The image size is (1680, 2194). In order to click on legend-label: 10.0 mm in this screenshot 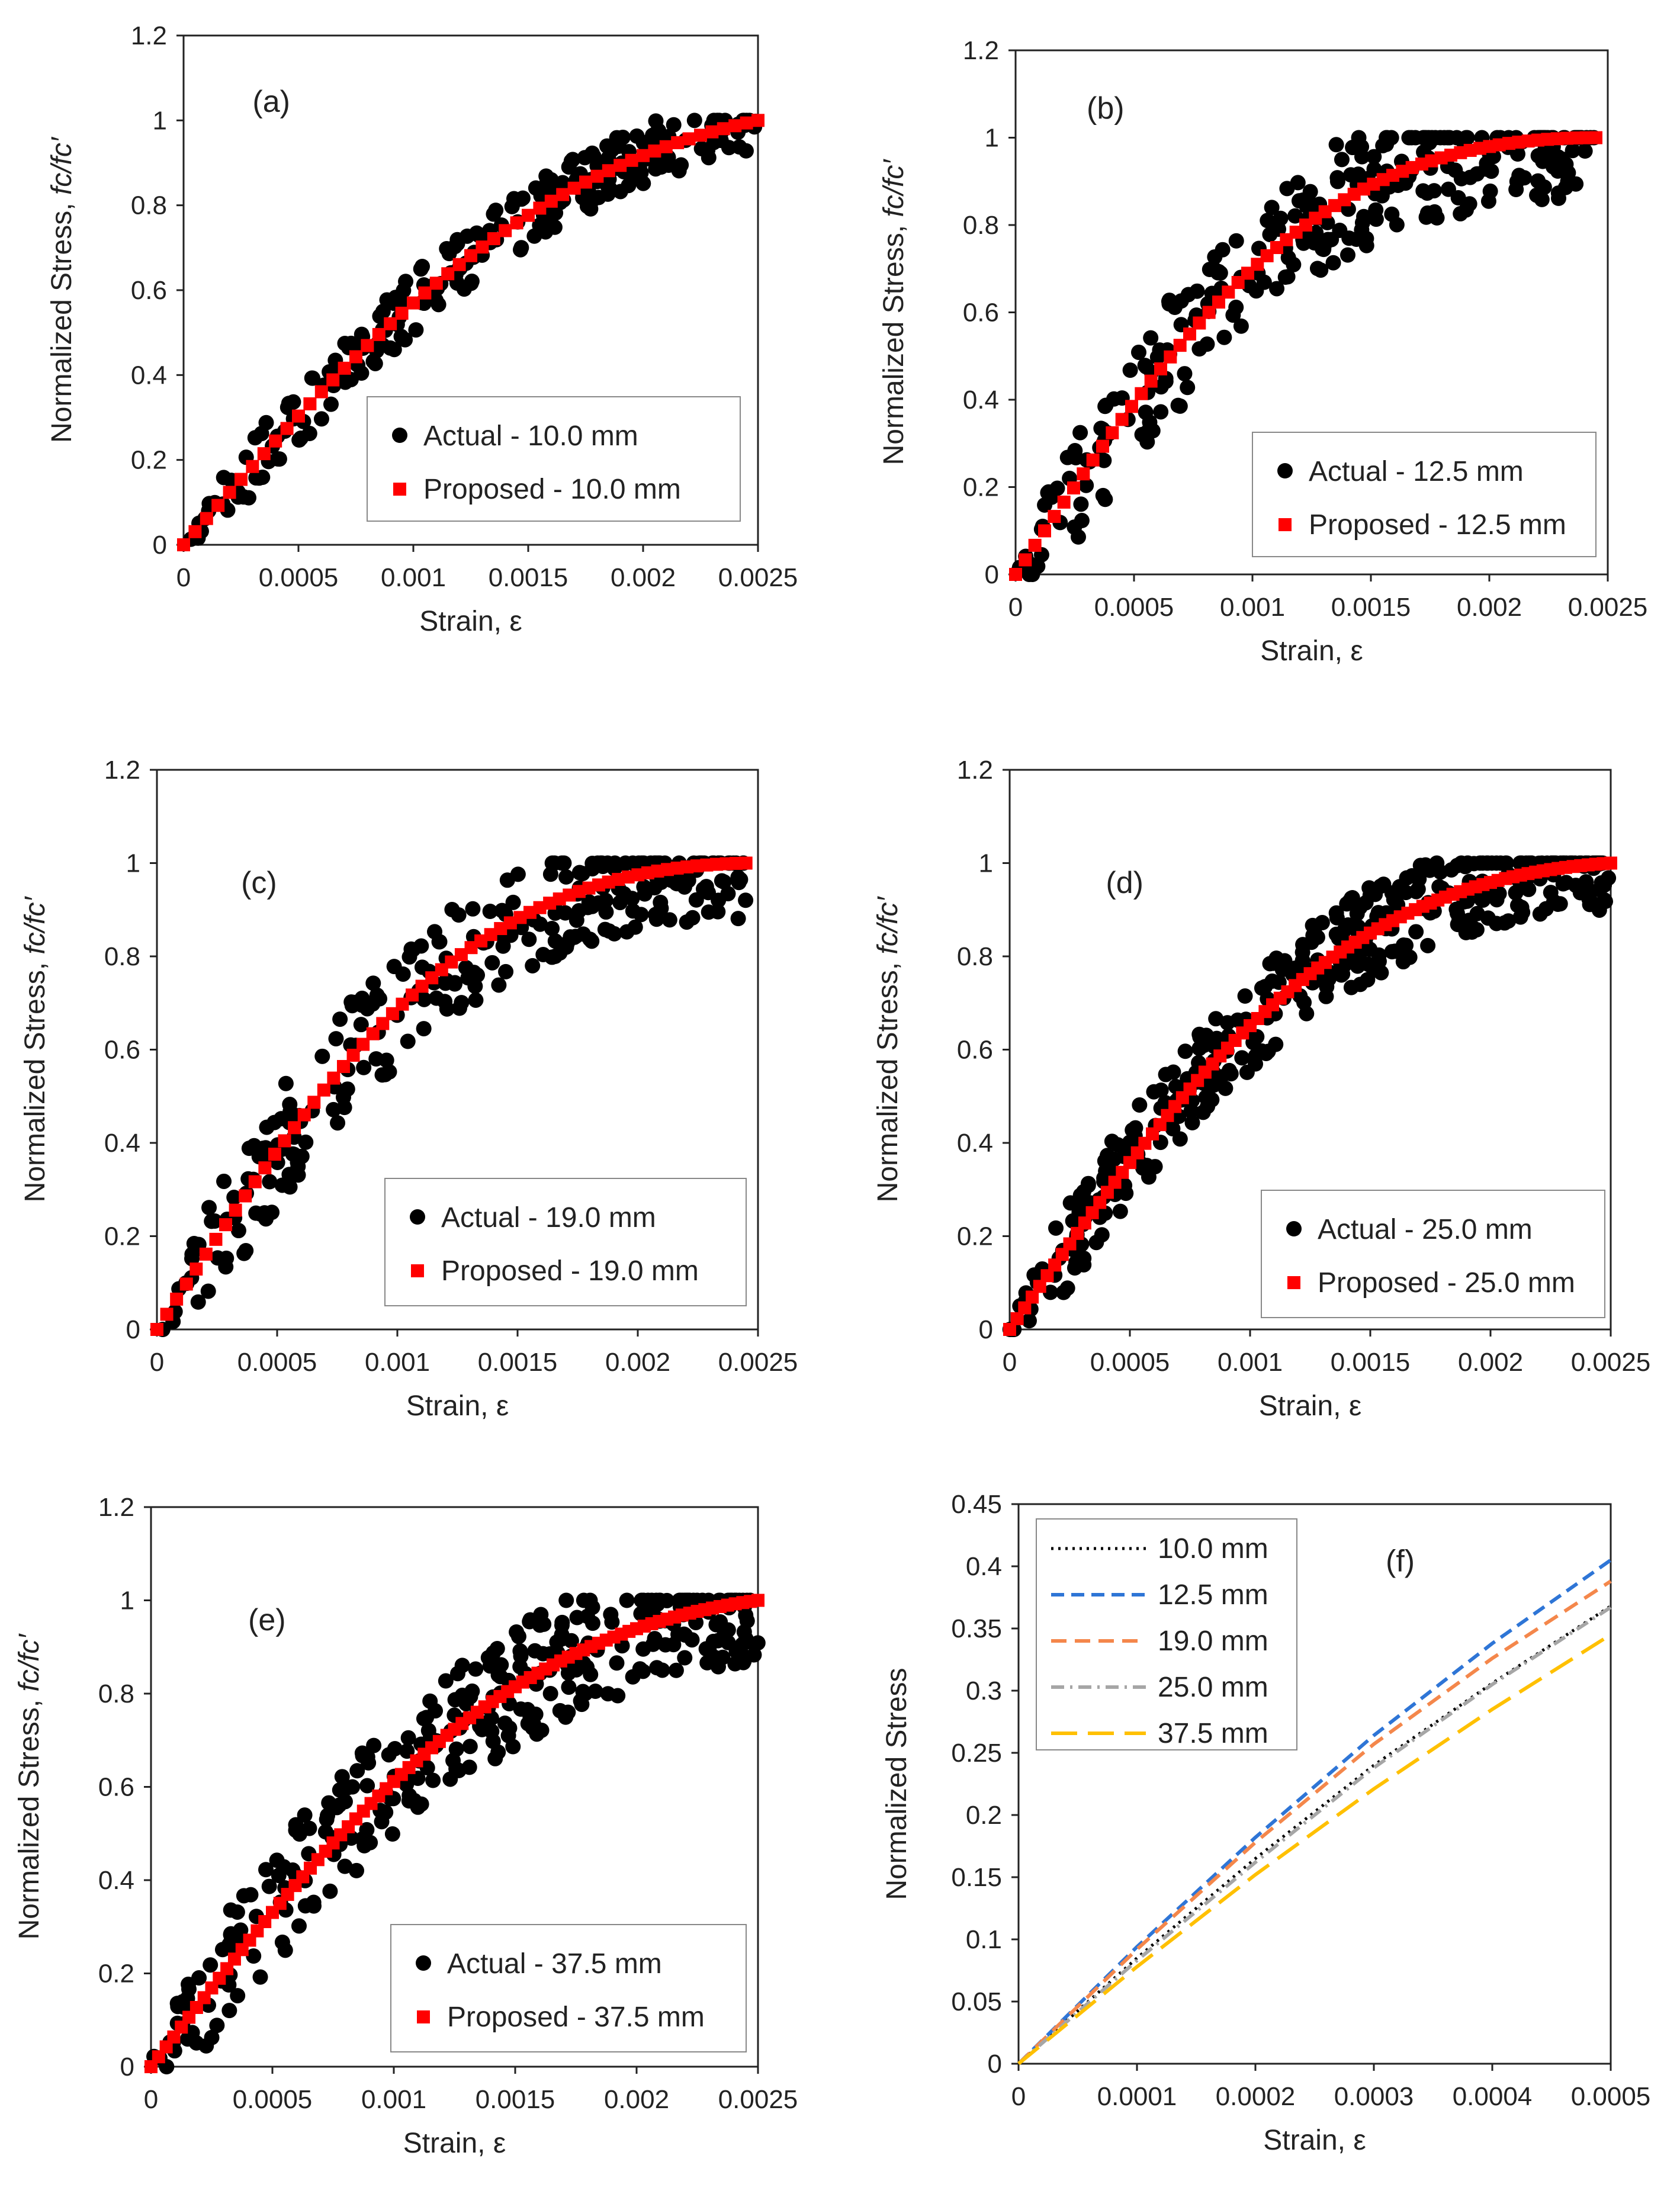, I will do `click(1213, 1549)`.